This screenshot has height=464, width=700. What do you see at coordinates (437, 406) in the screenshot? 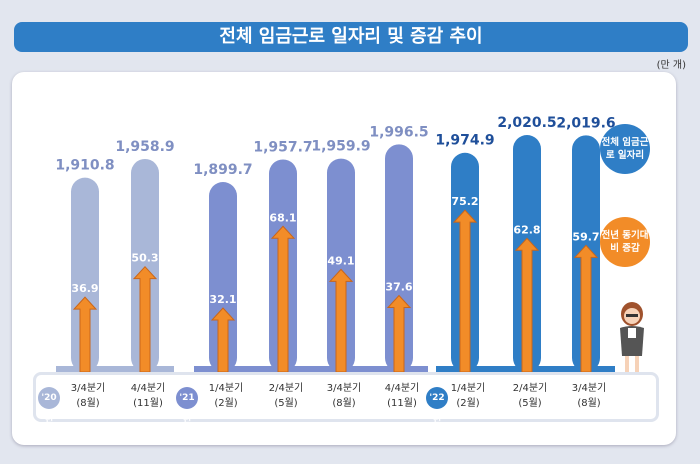
I see `year-badge: '22년` at bounding box center [437, 406].